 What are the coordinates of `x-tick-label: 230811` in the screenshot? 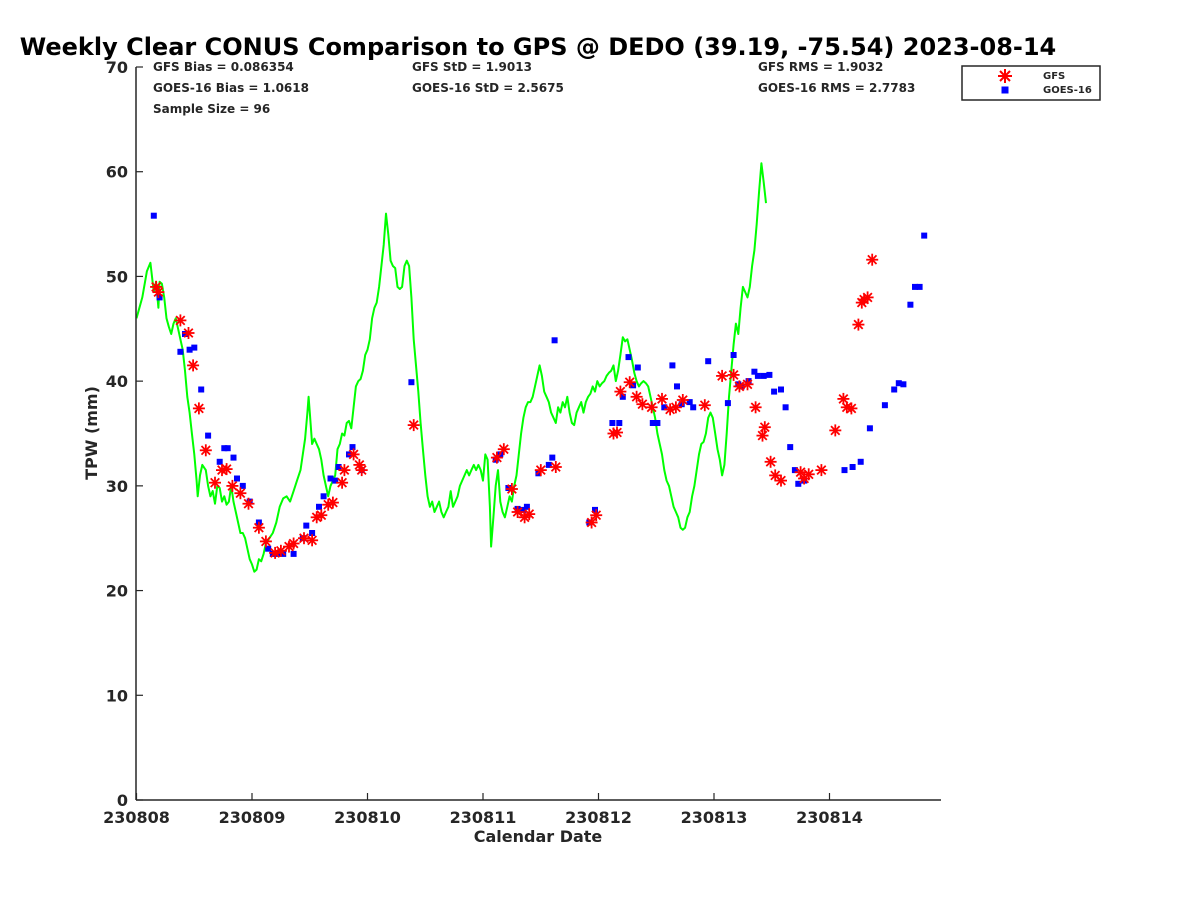 It's located at (483, 817).